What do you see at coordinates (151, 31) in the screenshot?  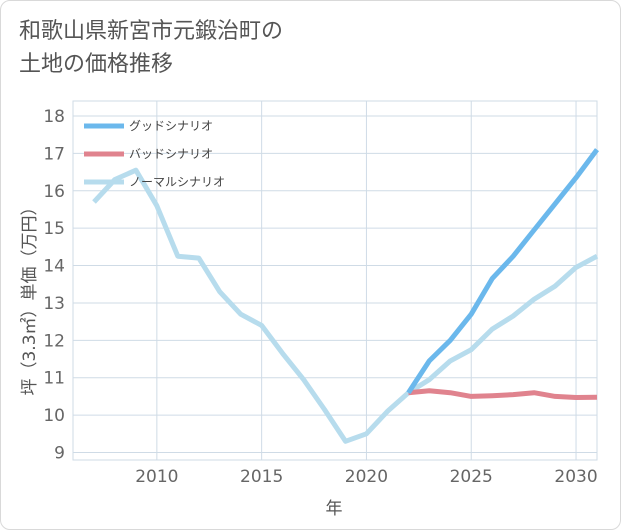 I see `chart-title-line-1: 和歌山県新宮市元鍛治町の` at bounding box center [151, 31].